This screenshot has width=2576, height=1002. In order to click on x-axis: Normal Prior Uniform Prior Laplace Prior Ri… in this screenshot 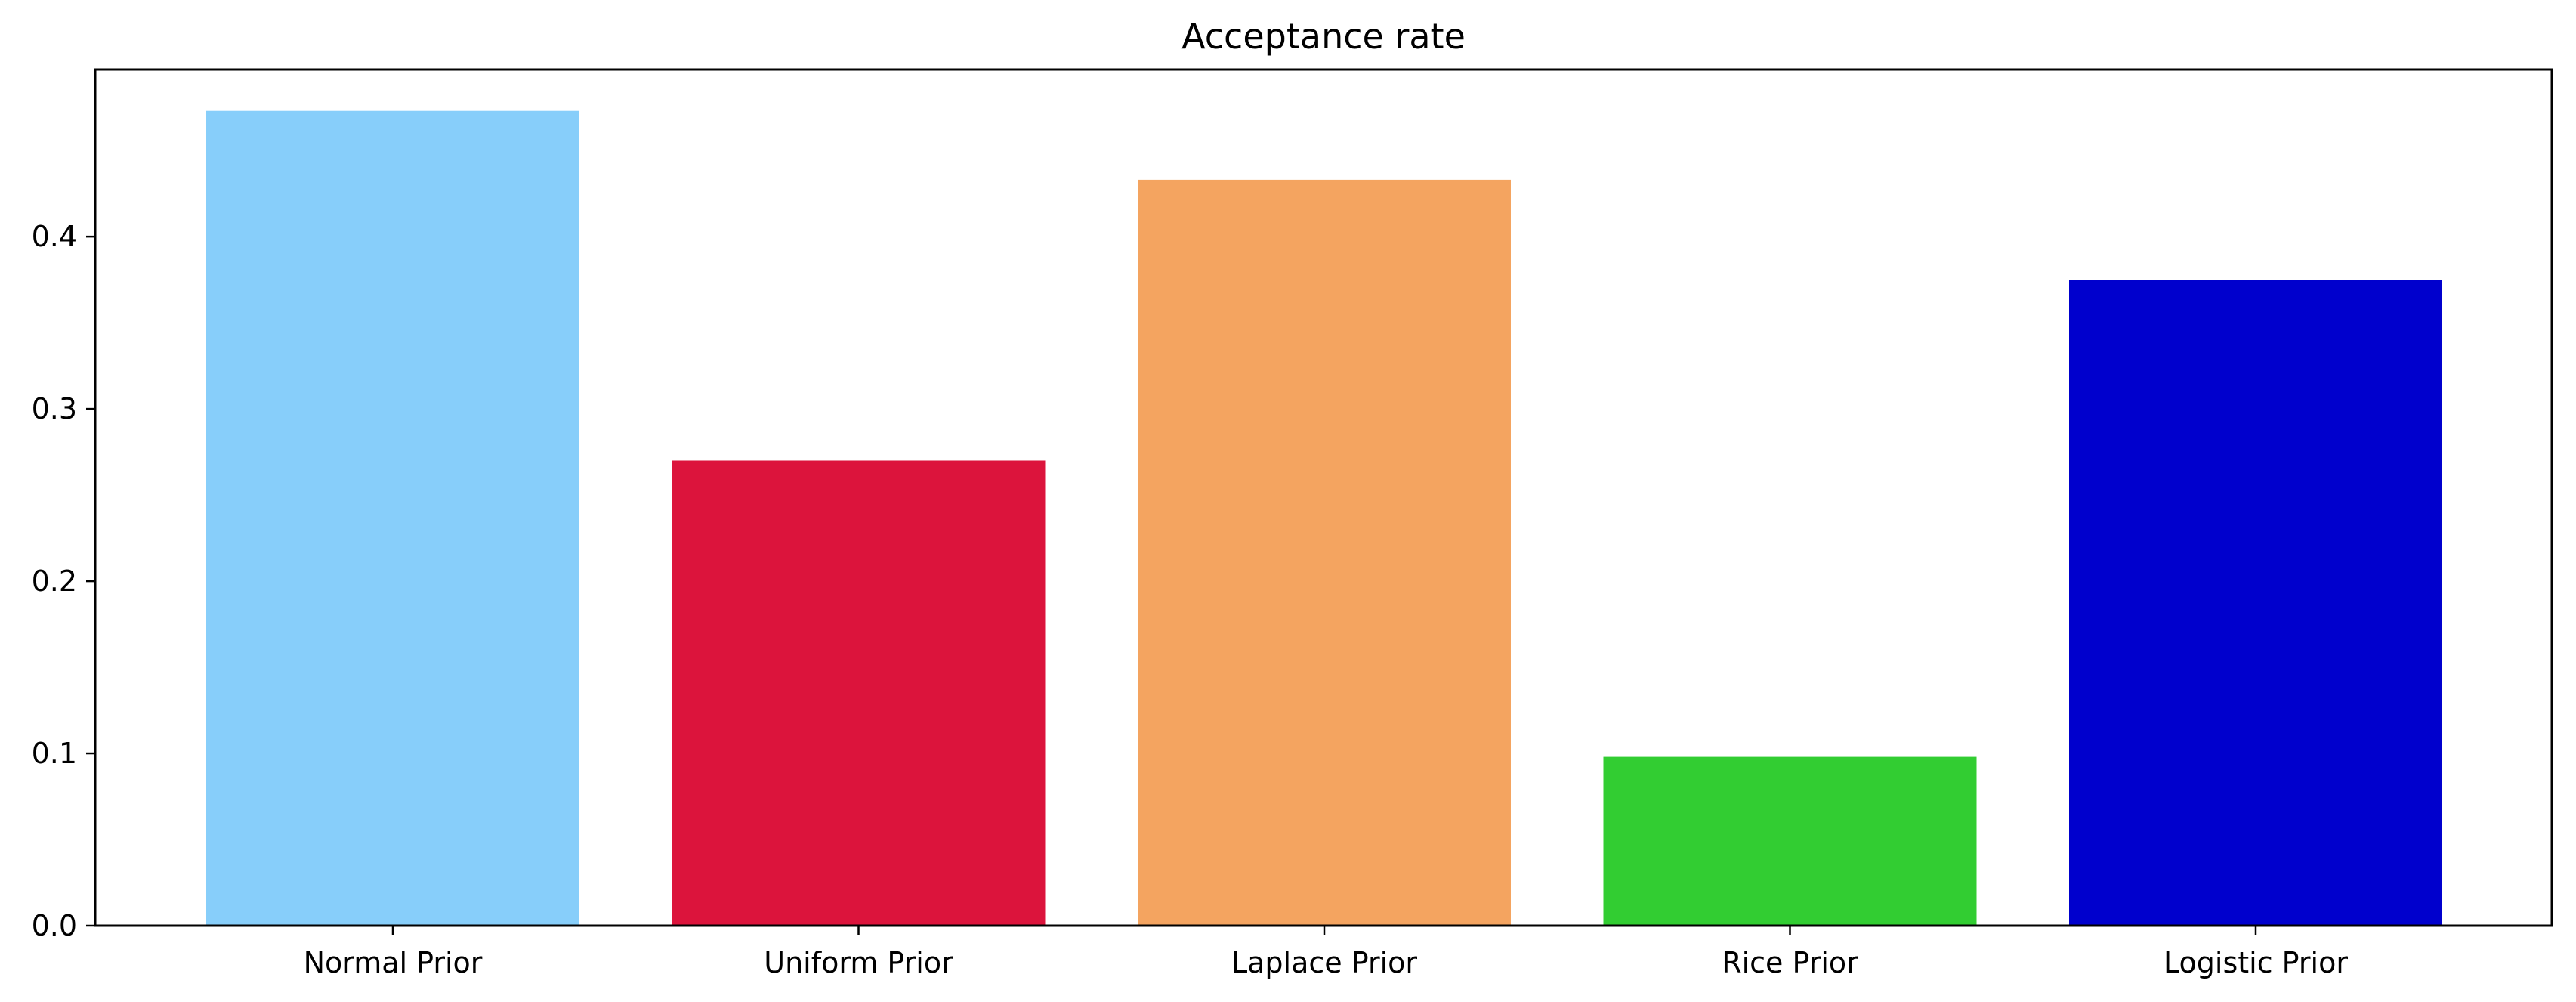, I will do `click(1326, 953)`.